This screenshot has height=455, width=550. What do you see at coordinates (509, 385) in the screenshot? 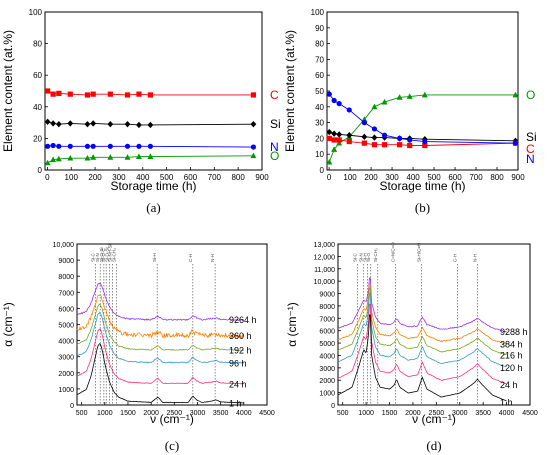
I see `spectrum-label: 24 h` at bounding box center [509, 385].